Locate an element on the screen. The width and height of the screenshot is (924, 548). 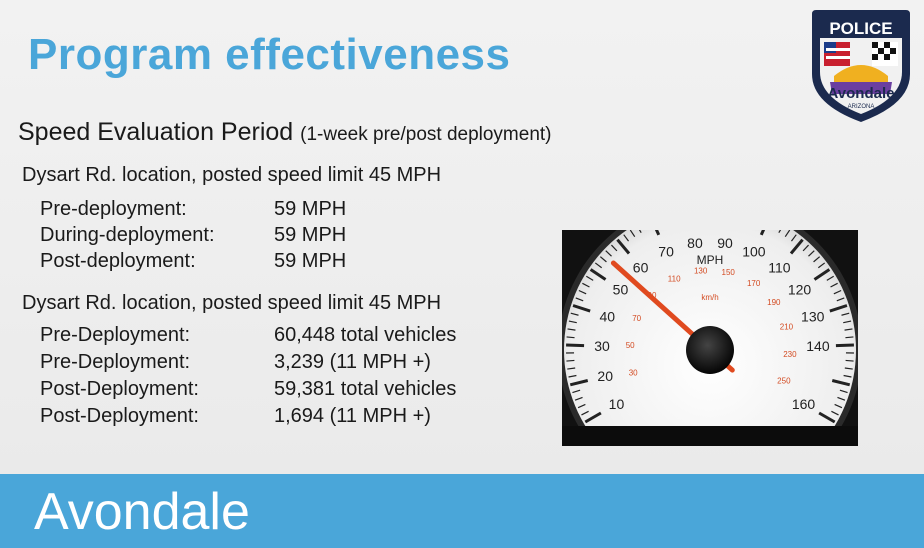
unit-kmh-label: km/h is located at coordinates (709, 297).